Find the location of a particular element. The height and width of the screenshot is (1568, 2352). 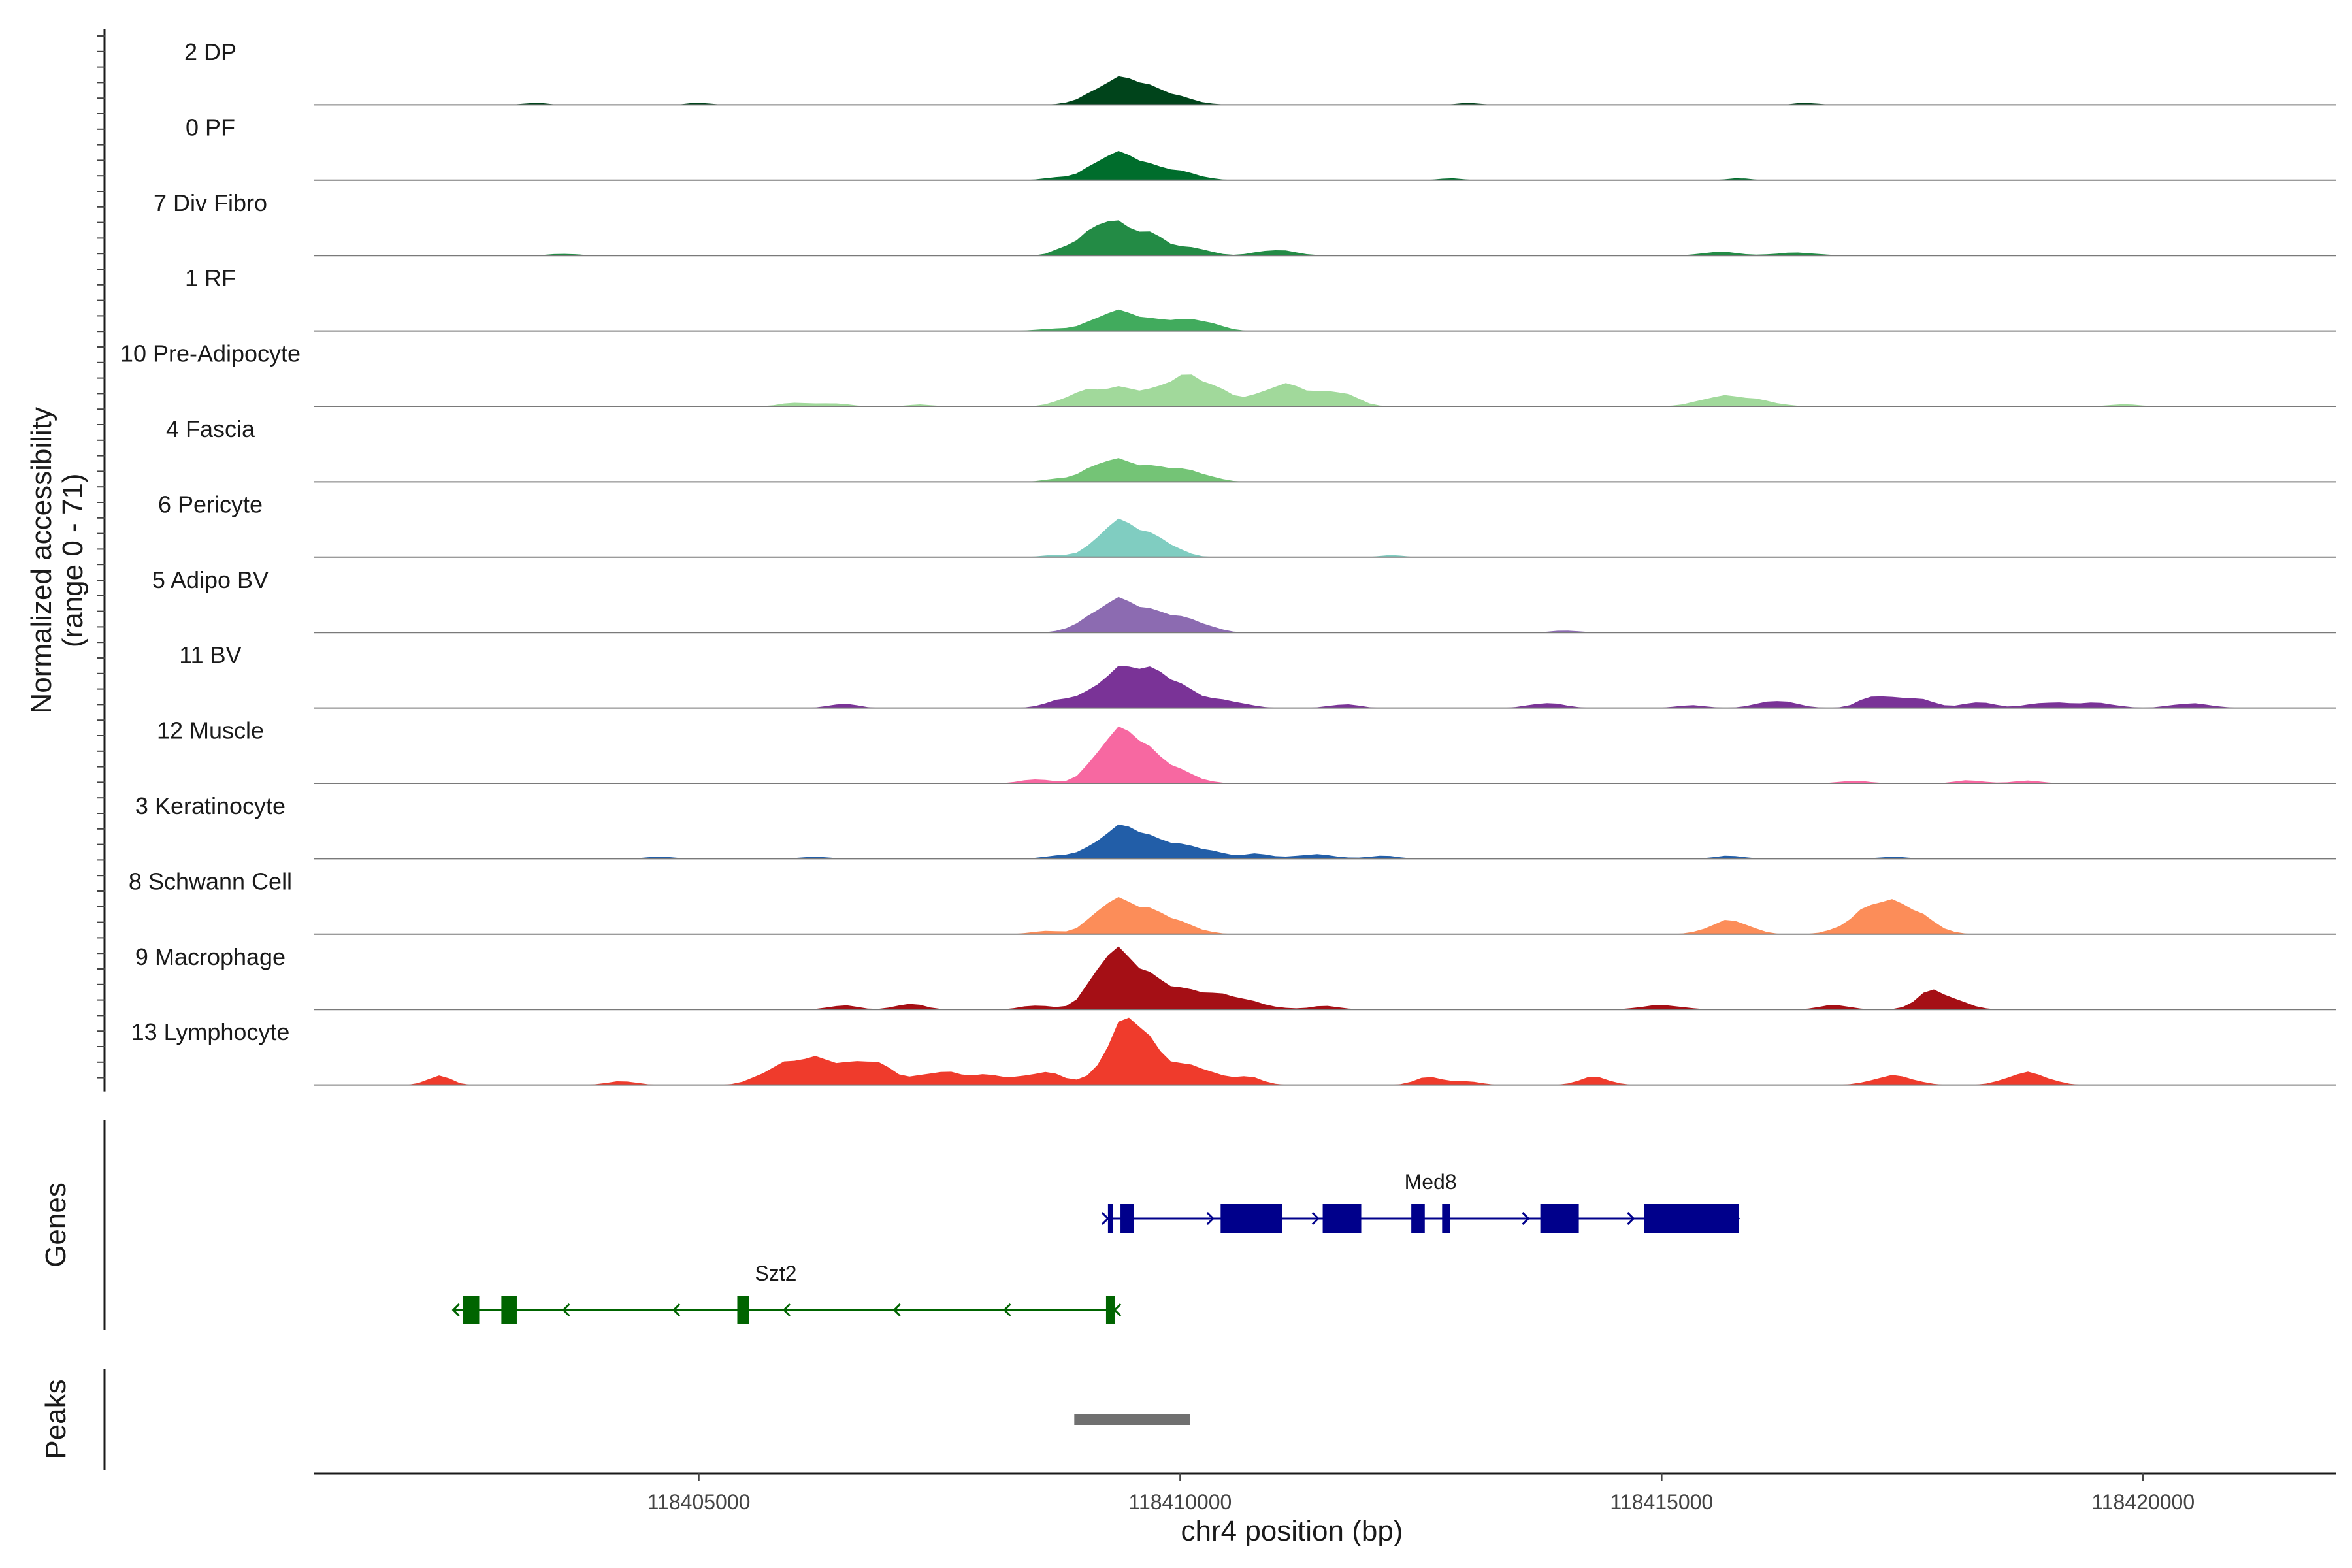

genes-track: Genes Med8 Szt2 is located at coordinates (890, 1225).